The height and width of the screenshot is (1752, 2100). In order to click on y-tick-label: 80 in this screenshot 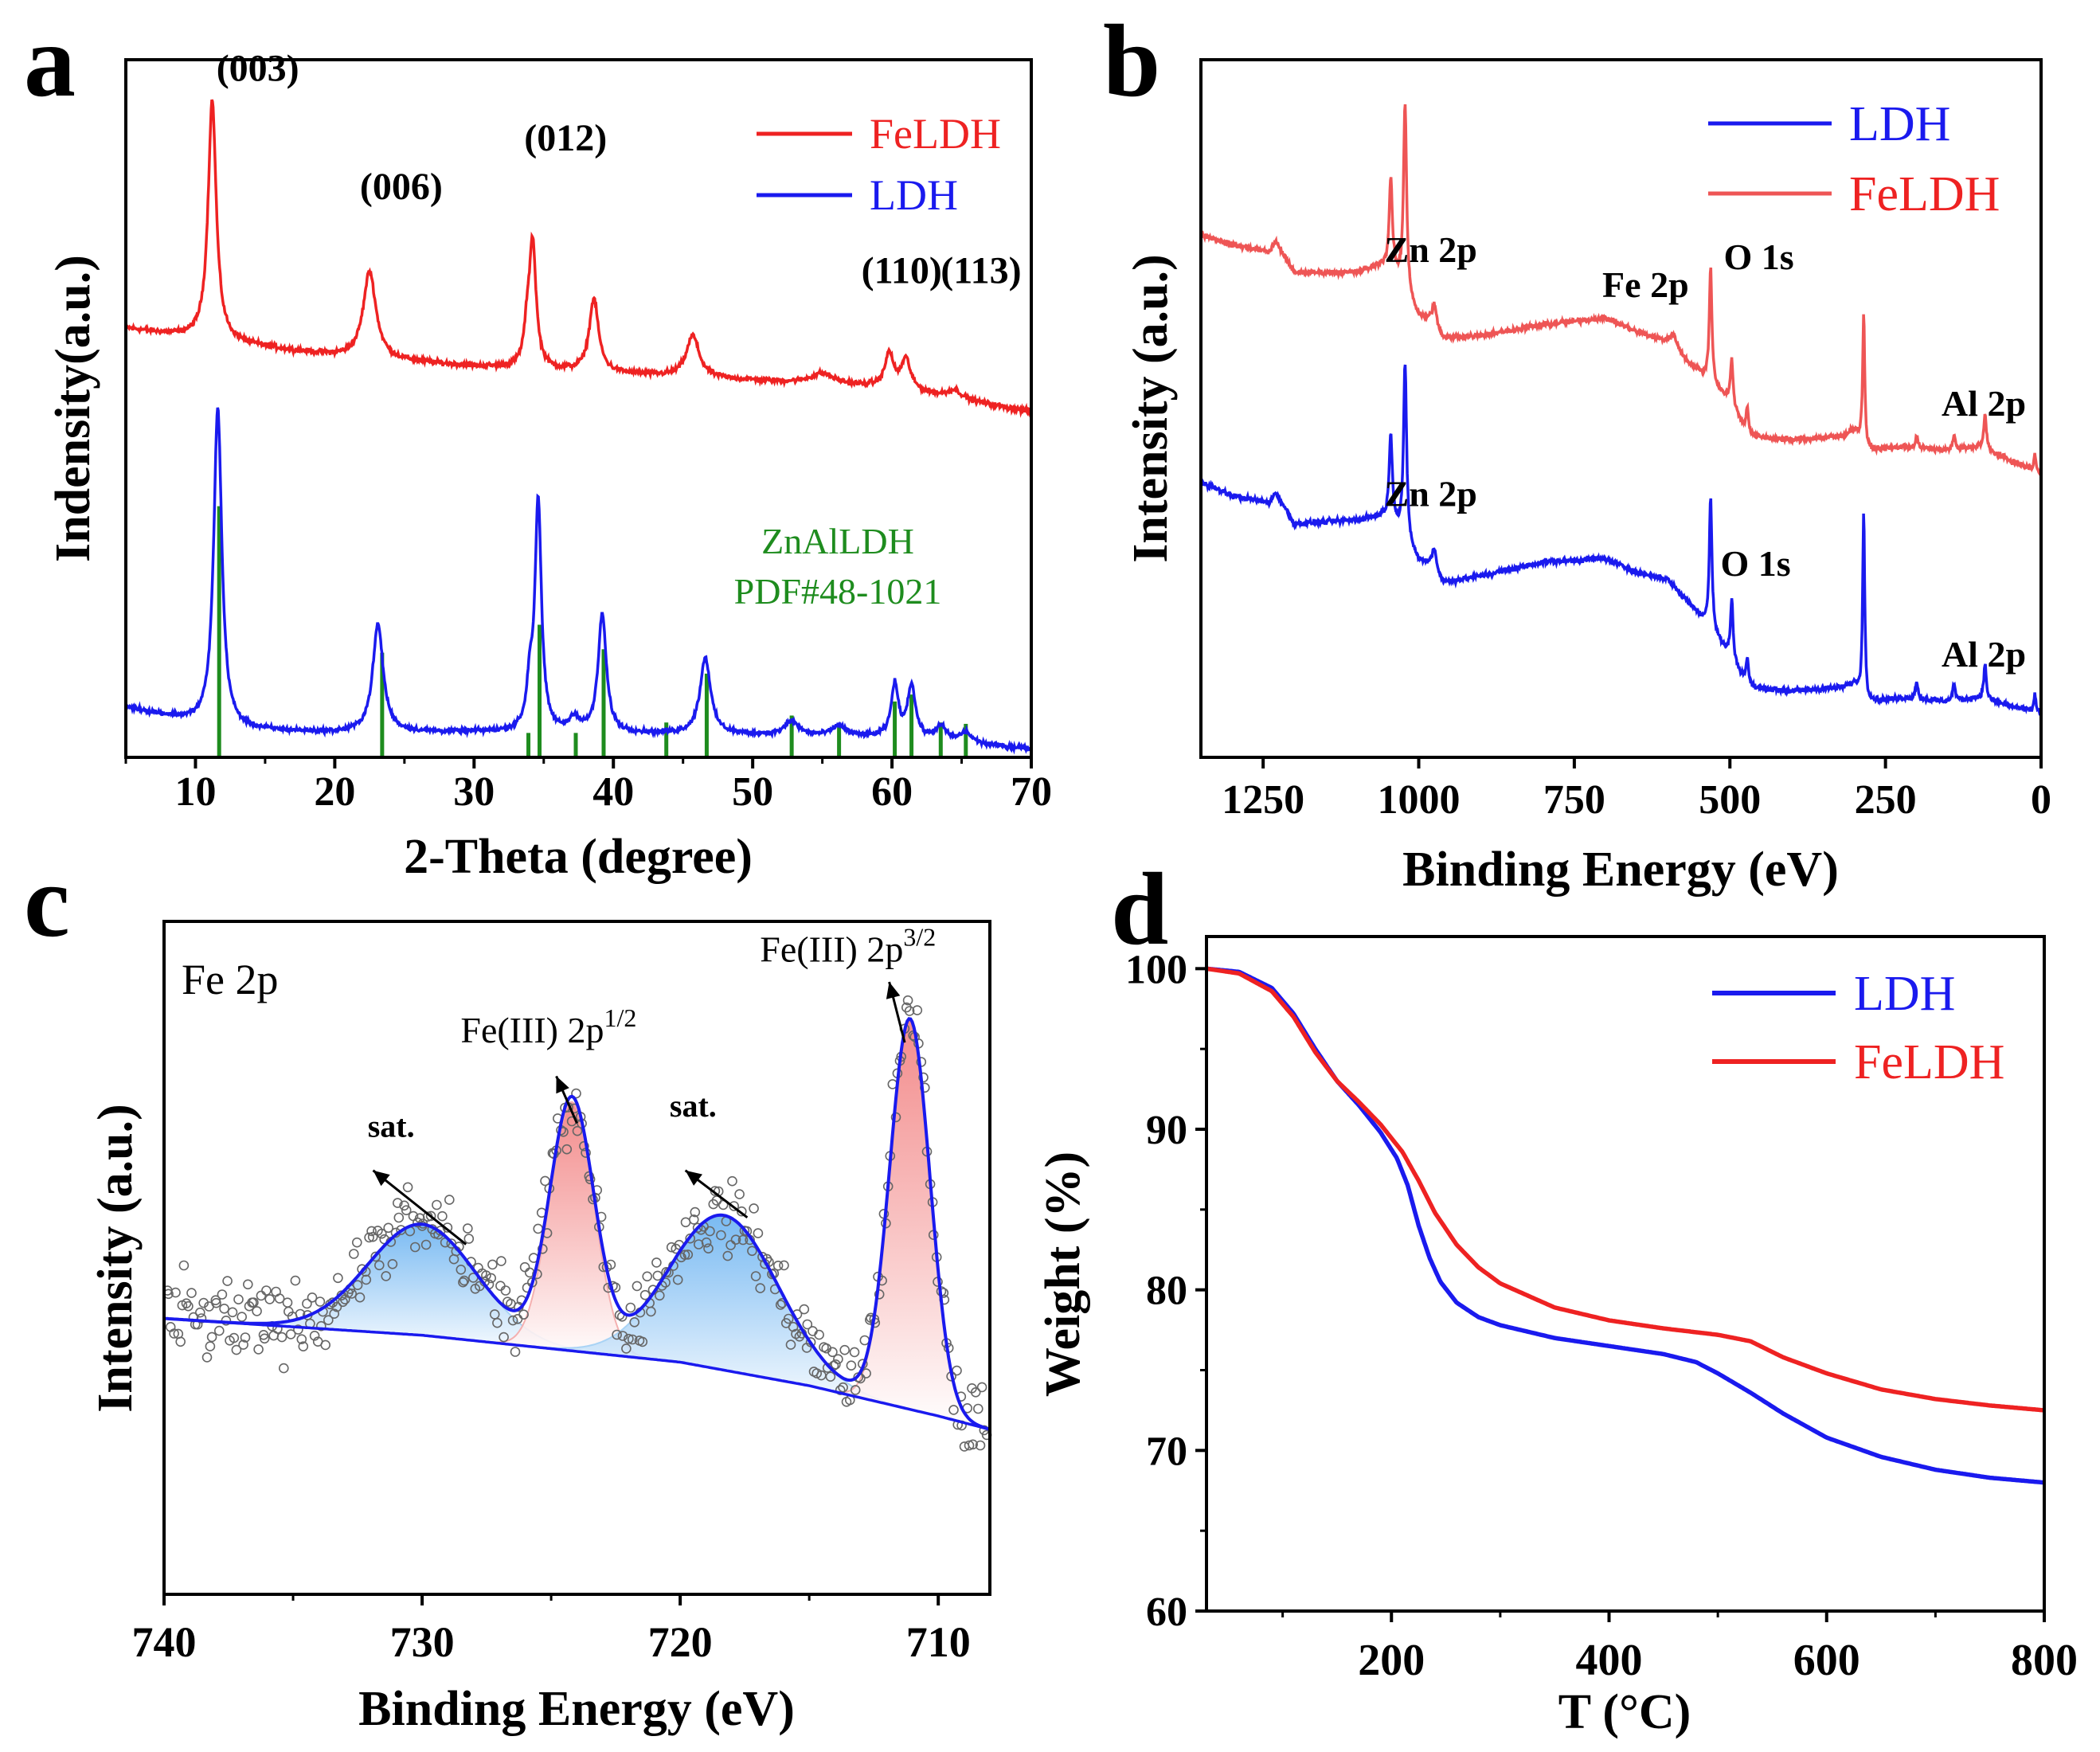, I will do `click(1166, 1291)`.